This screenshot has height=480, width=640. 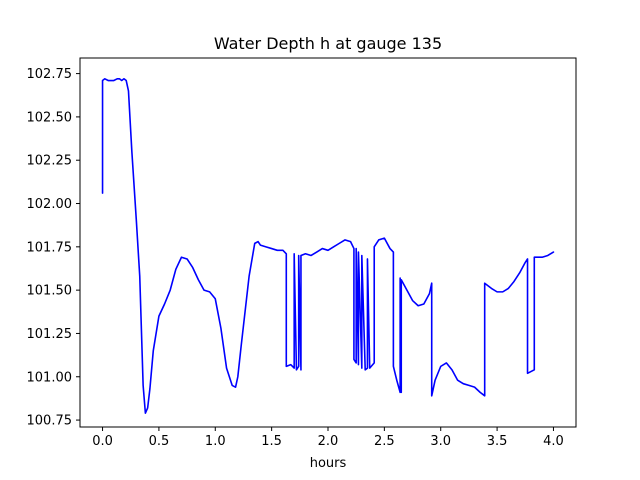 What do you see at coordinates (50, 204) in the screenshot?
I see `y-tick-label: 102.00` at bounding box center [50, 204].